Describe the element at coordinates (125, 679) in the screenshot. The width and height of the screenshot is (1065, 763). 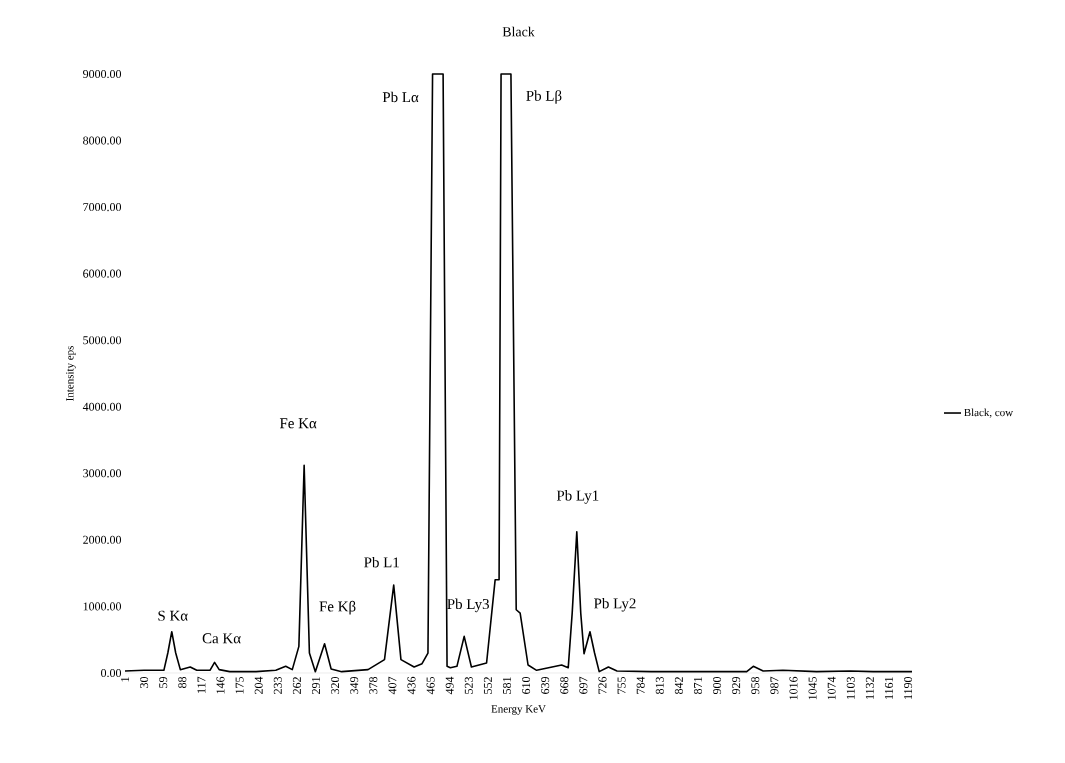
I see `x-tick-label: 1` at that location.